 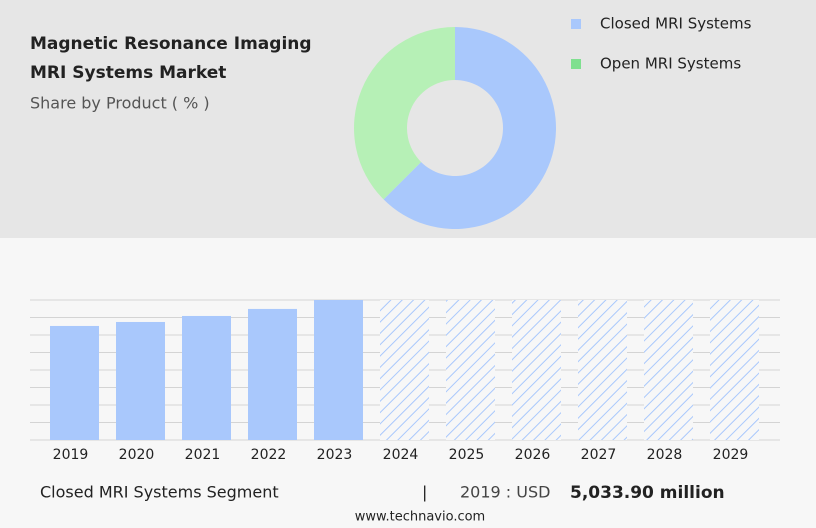 What do you see at coordinates (647, 493) in the screenshot?
I see `value-label: 5,033.90 million` at bounding box center [647, 493].